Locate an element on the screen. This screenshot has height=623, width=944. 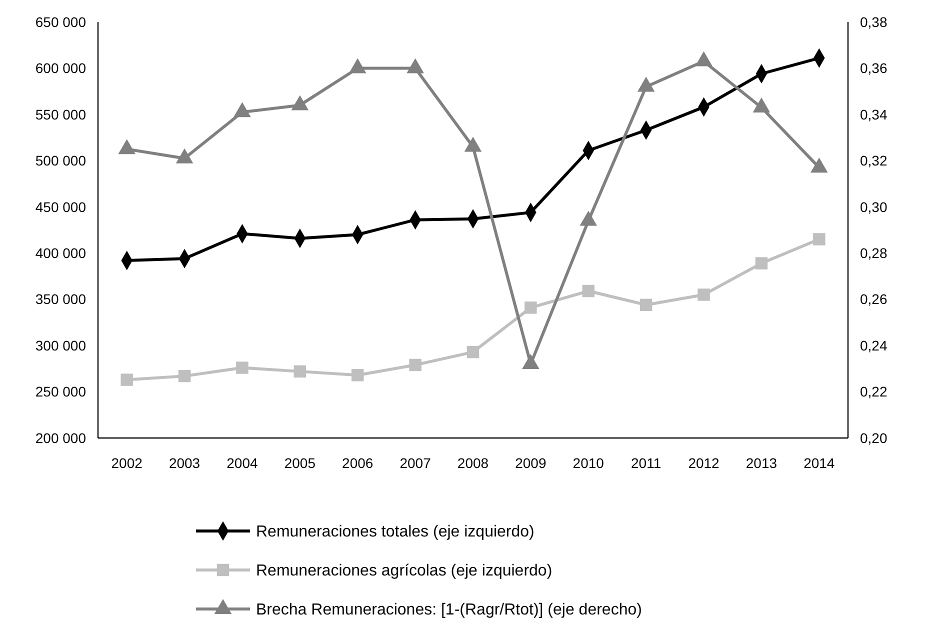
x-tick-label: 2006 is located at coordinates (358, 463).